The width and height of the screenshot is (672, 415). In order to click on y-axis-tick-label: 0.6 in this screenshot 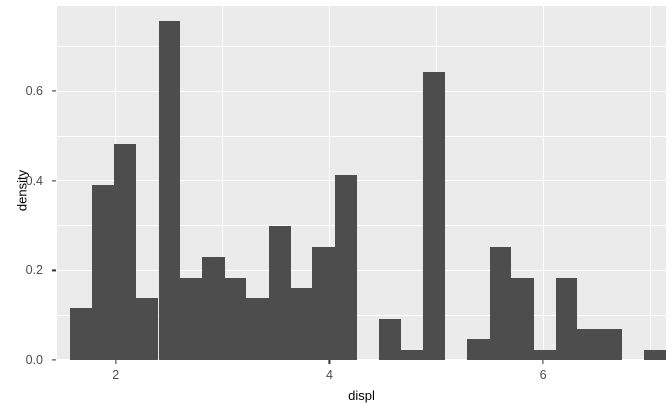, I will do `click(34, 91)`.